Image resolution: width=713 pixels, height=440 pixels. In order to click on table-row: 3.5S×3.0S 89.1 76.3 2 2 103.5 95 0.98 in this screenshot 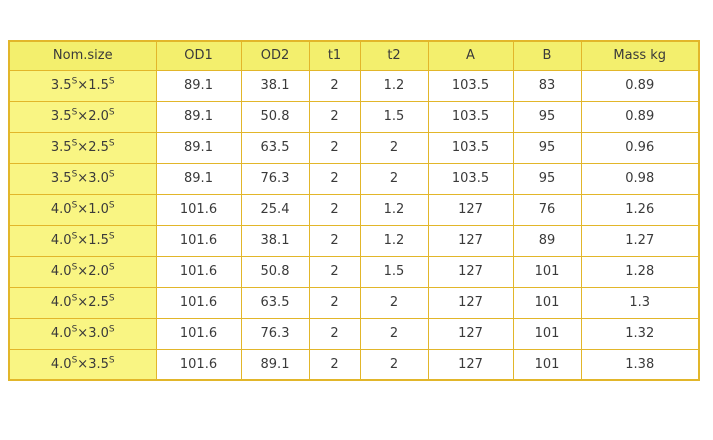, I will do `click(354, 178)`.